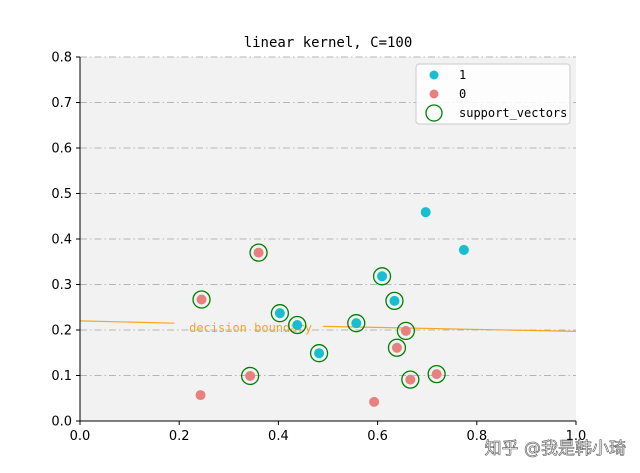 The image size is (640, 473). I want to click on y-tick-label: 0.4, so click(61, 240).